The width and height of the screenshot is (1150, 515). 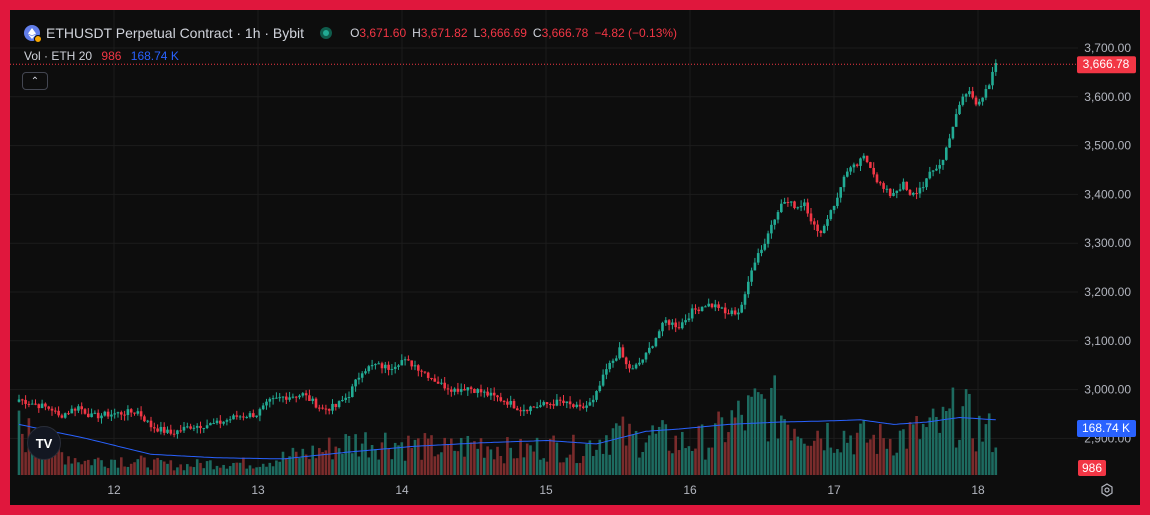 What do you see at coordinates (35, 81) in the screenshot?
I see `collapse-legend-button: ⌃` at bounding box center [35, 81].